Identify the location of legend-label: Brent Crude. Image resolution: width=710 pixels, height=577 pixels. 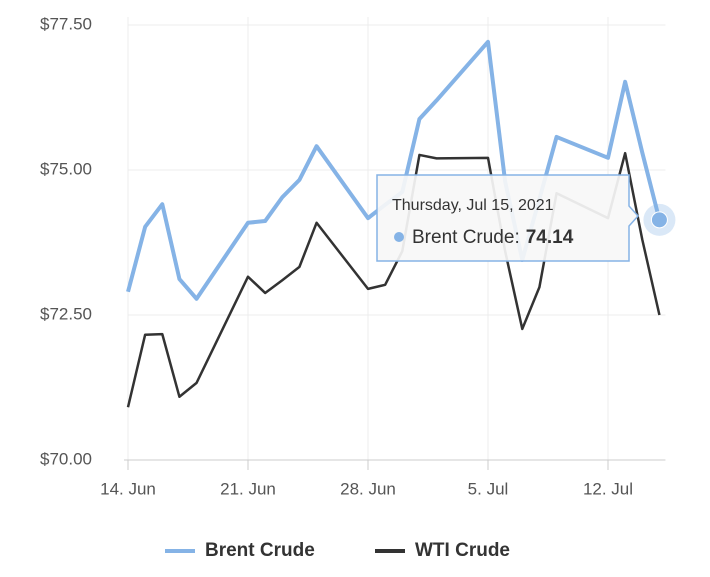
(260, 550).